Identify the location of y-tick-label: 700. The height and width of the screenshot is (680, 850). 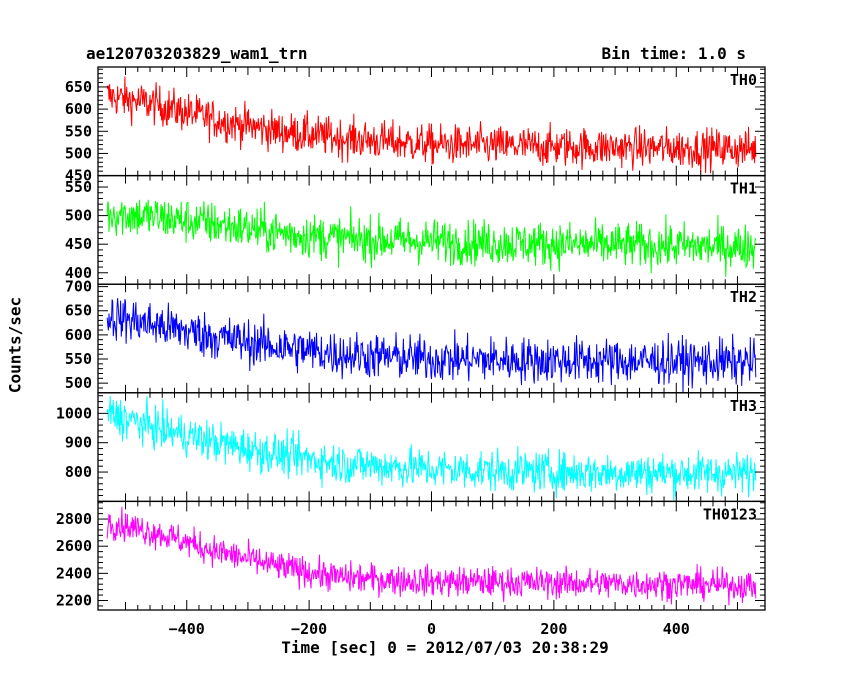
(78, 287).